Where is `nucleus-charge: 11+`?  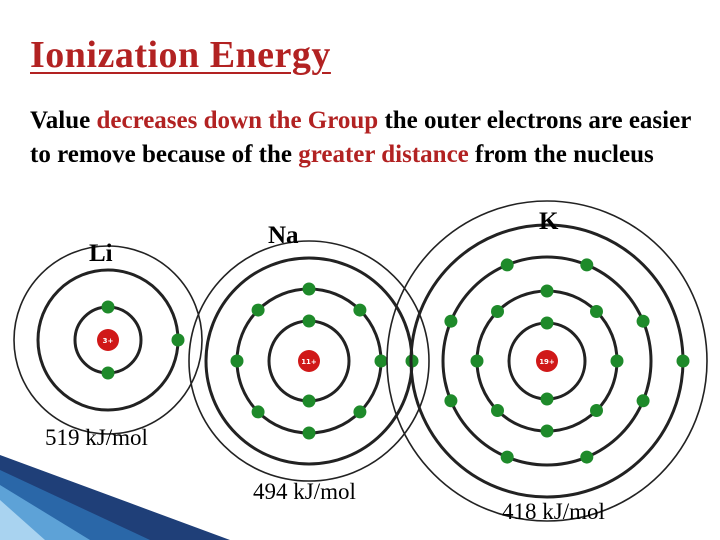
nucleus-charge: 11+ is located at coordinates (309, 362).